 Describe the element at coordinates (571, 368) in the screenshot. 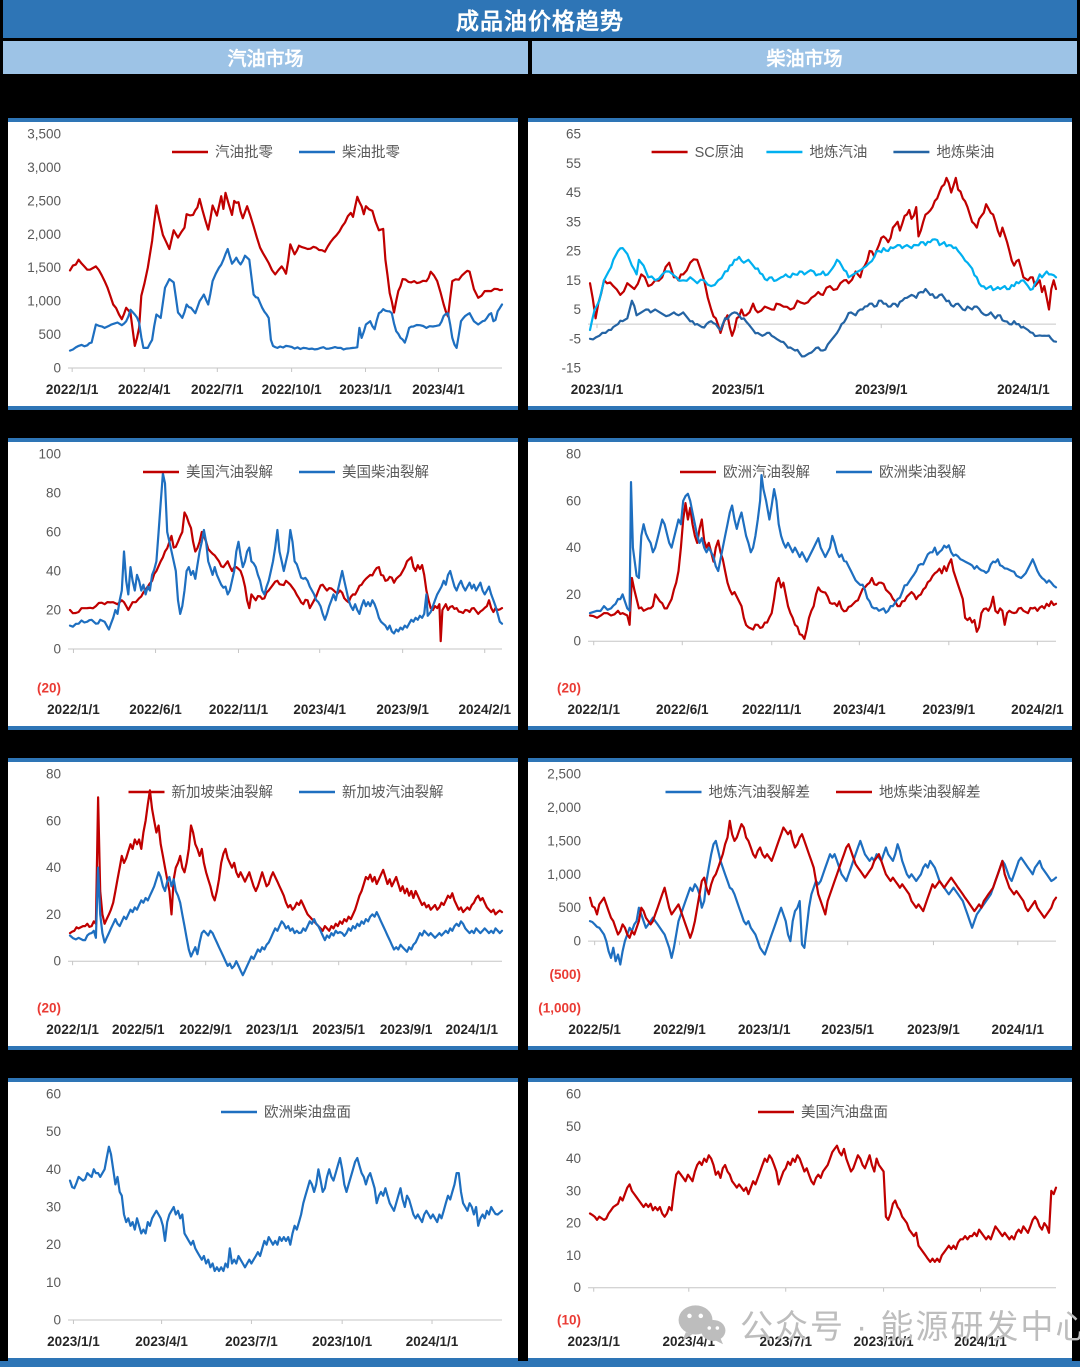

I see `svg-text: -15` at that location.